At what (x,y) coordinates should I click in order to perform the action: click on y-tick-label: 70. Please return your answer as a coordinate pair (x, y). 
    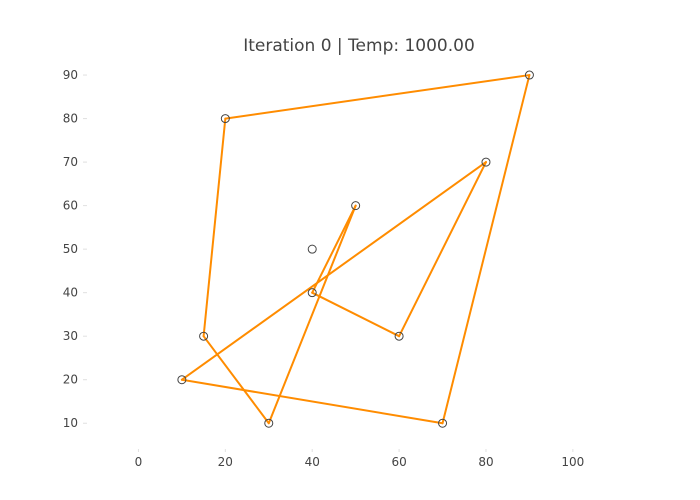
    Looking at the image, I should click on (70, 162).